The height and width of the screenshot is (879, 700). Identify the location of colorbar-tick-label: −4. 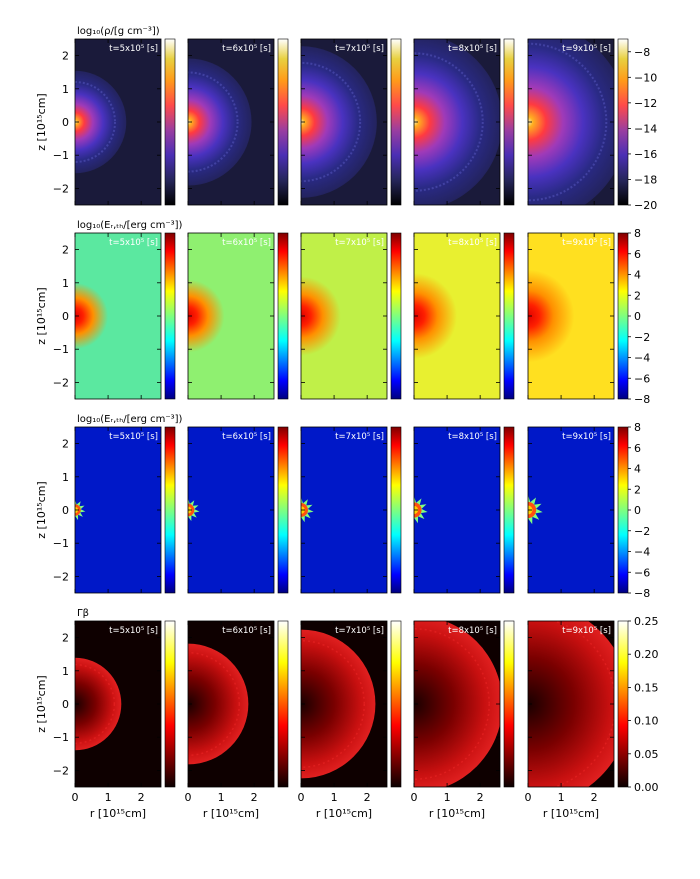
(642, 358).